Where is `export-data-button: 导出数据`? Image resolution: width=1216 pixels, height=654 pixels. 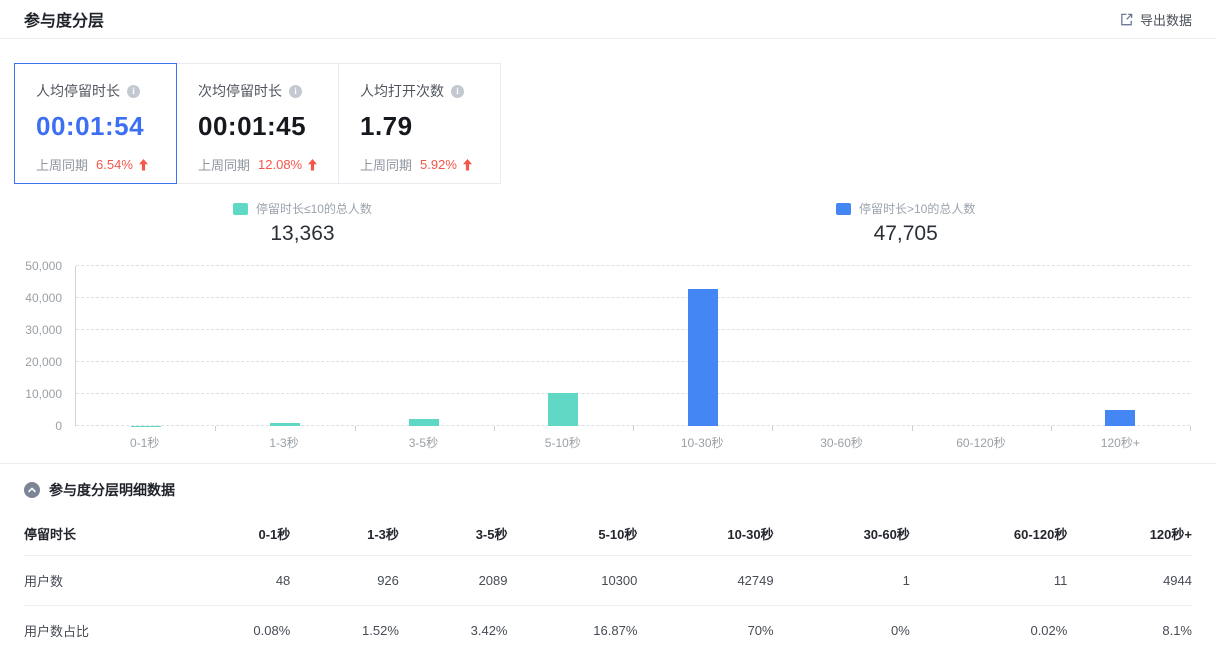
export-data-button: 导出数据 is located at coordinates (1155, 19).